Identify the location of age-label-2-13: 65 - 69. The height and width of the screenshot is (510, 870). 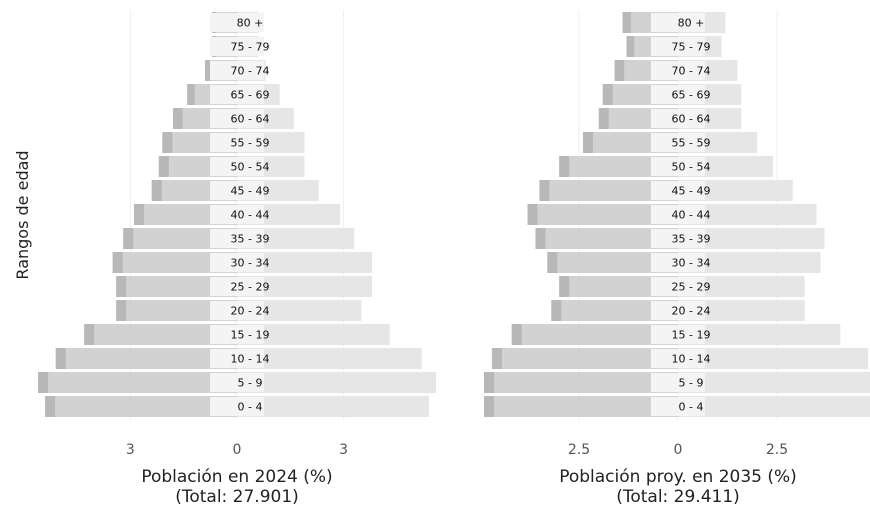
(691, 95).